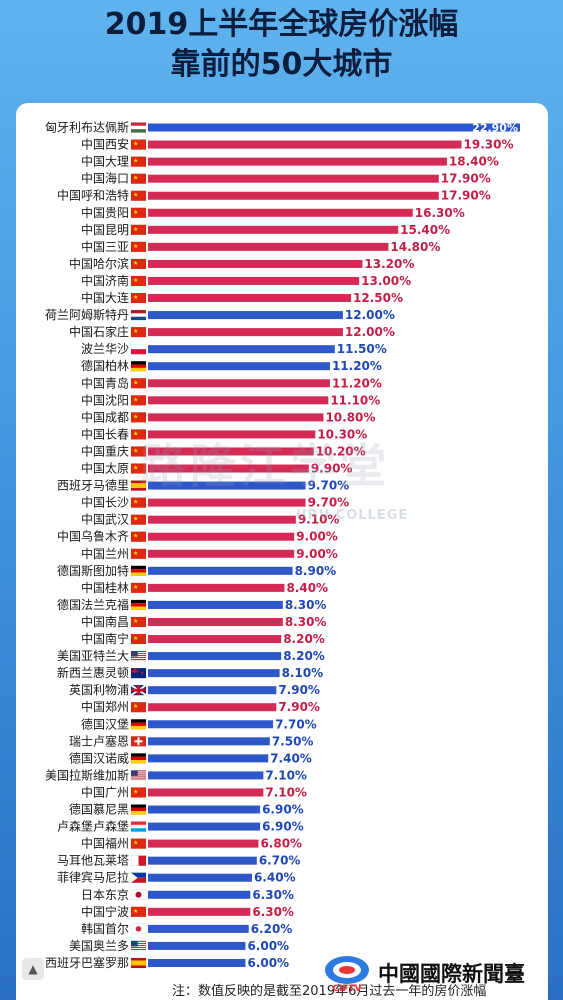 The height and width of the screenshot is (1000, 563). Describe the element at coordinates (105, 178) in the screenshot. I see `category-label: 中国海口` at that location.